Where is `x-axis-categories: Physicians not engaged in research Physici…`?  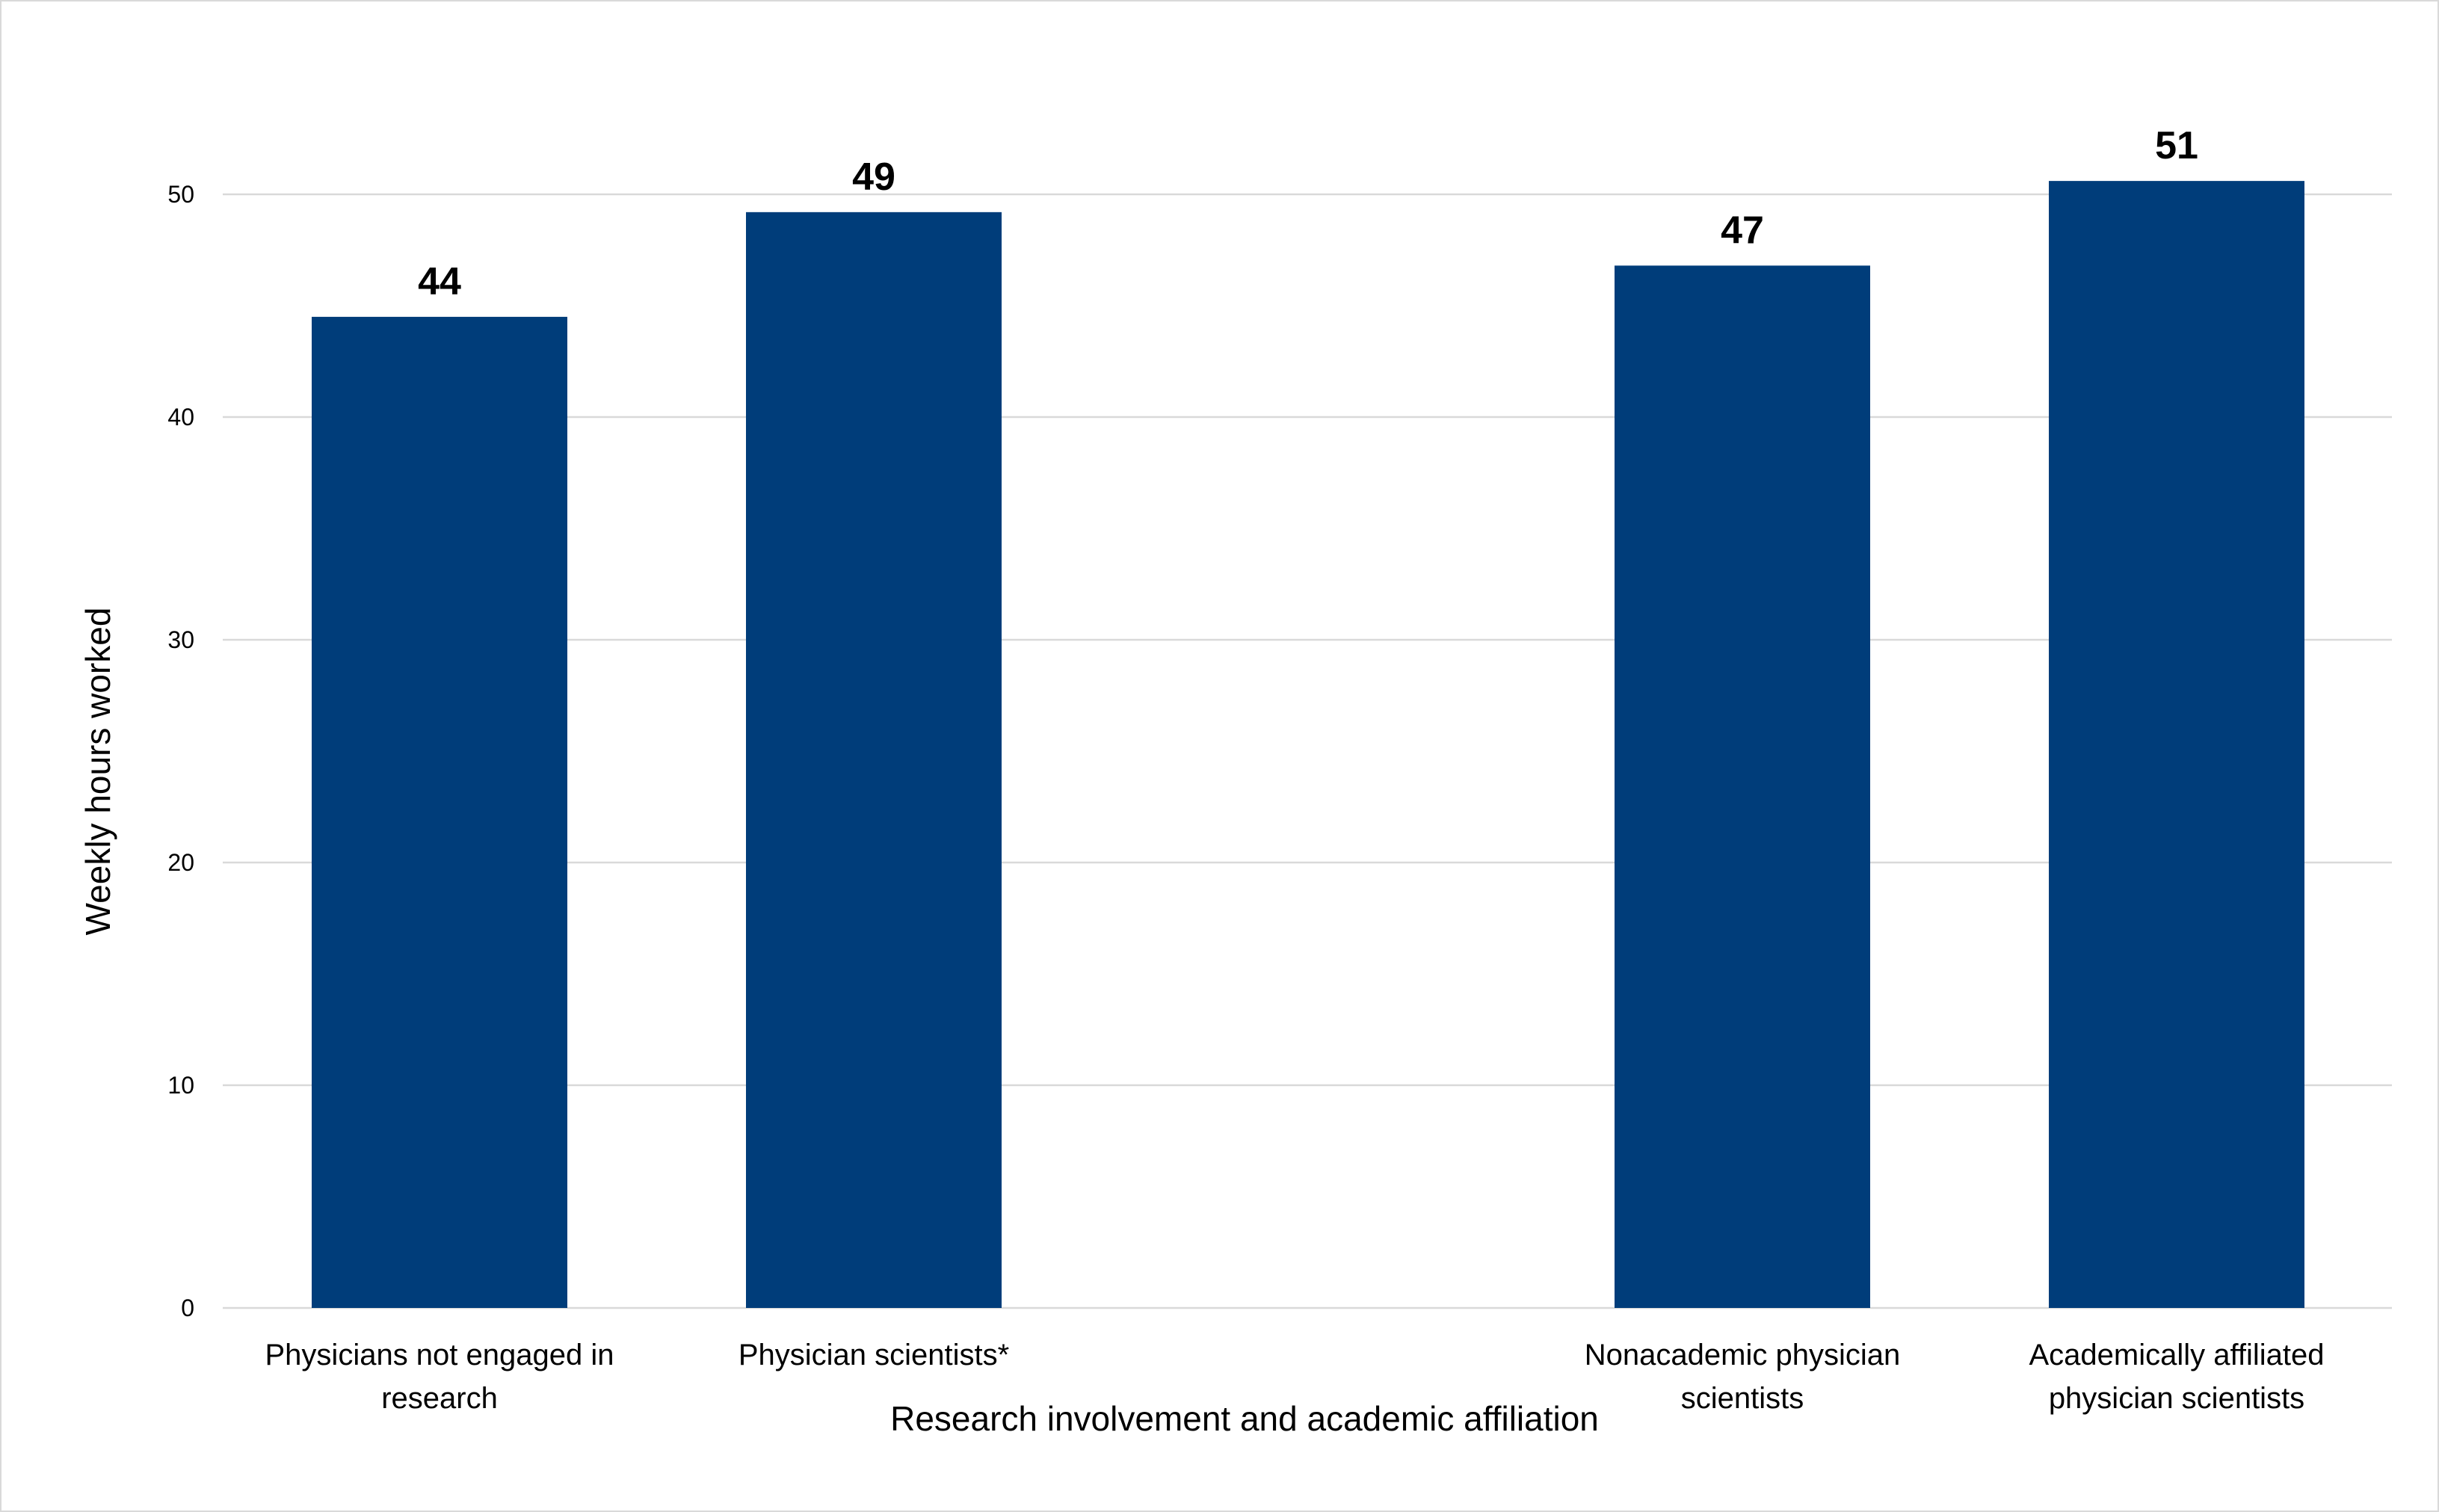 x-axis-categories: Physicians not engaged in research Physici… is located at coordinates (1295, 1377).